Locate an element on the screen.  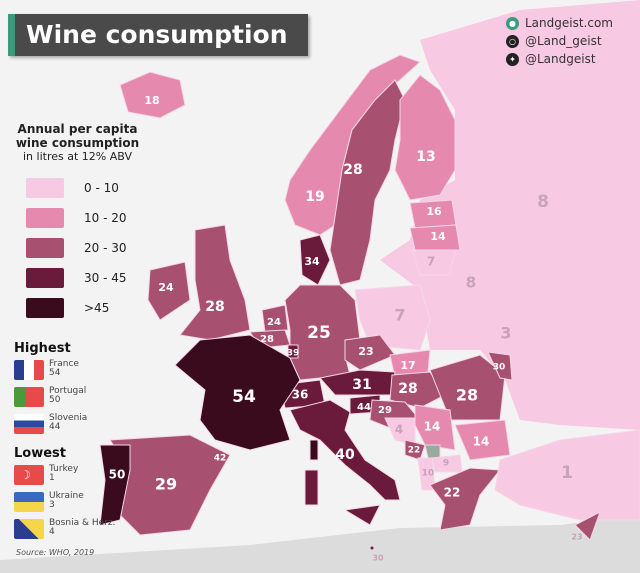
label-north-macedonia: 9 is located at coordinates (446, 464).